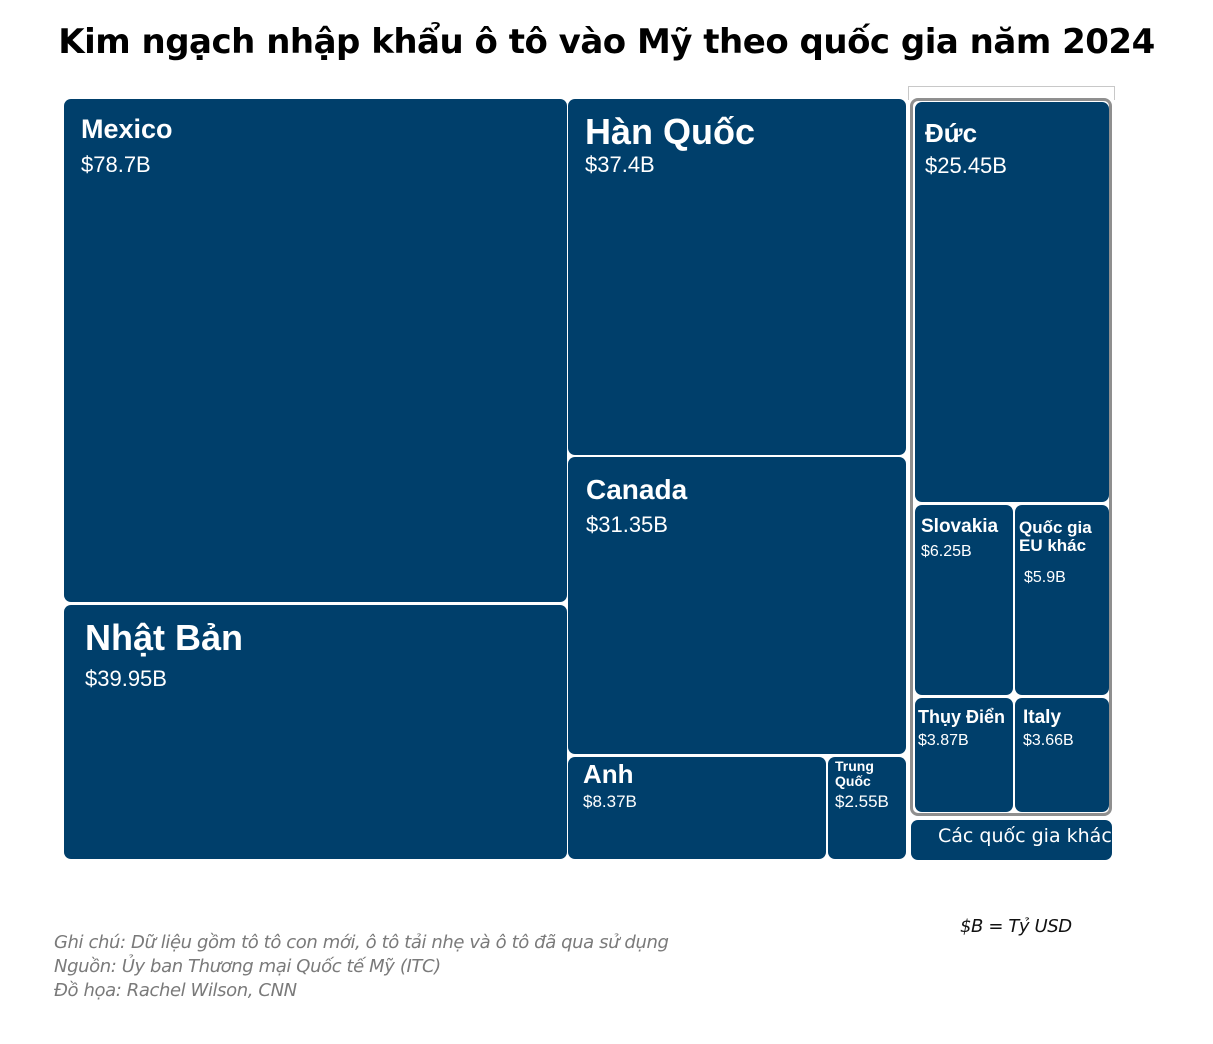 This screenshot has width=1213, height=1044. What do you see at coordinates (1016, 926) in the screenshot?
I see `unit-note: $B = Tỷ USD` at bounding box center [1016, 926].